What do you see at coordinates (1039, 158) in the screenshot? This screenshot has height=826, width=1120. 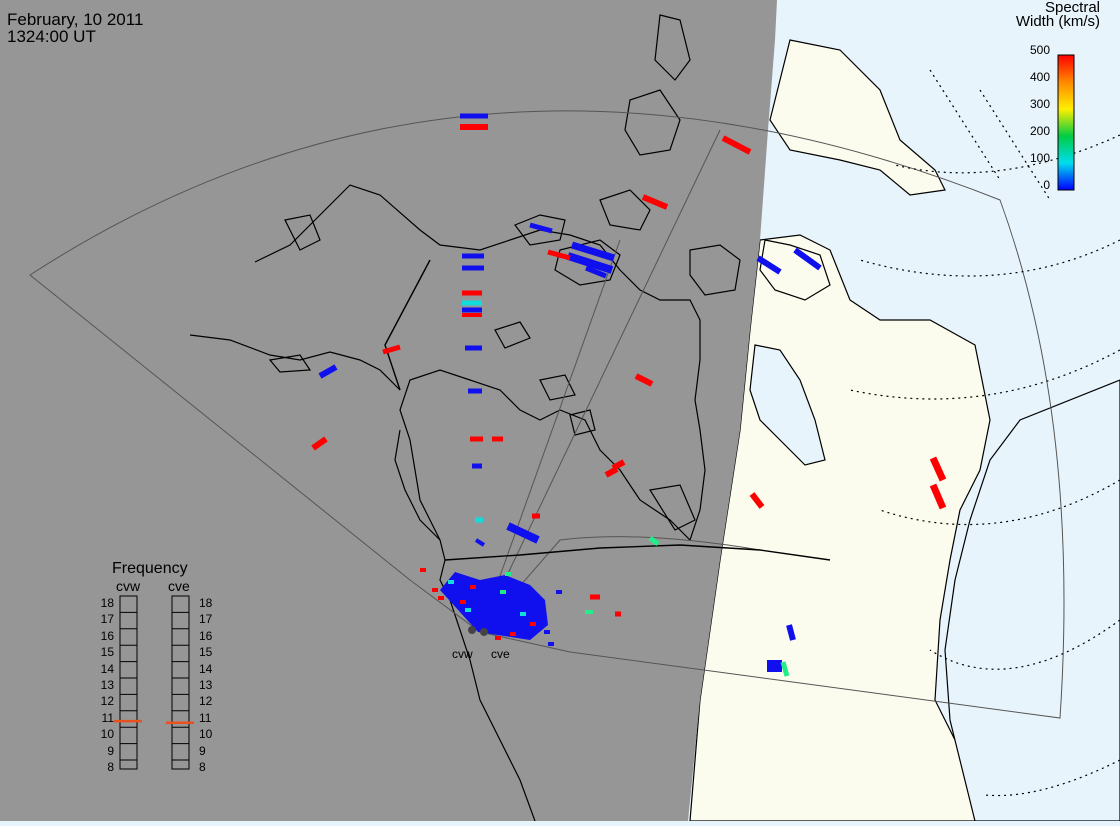 I see `spectral-tick-label: 100` at bounding box center [1039, 158].